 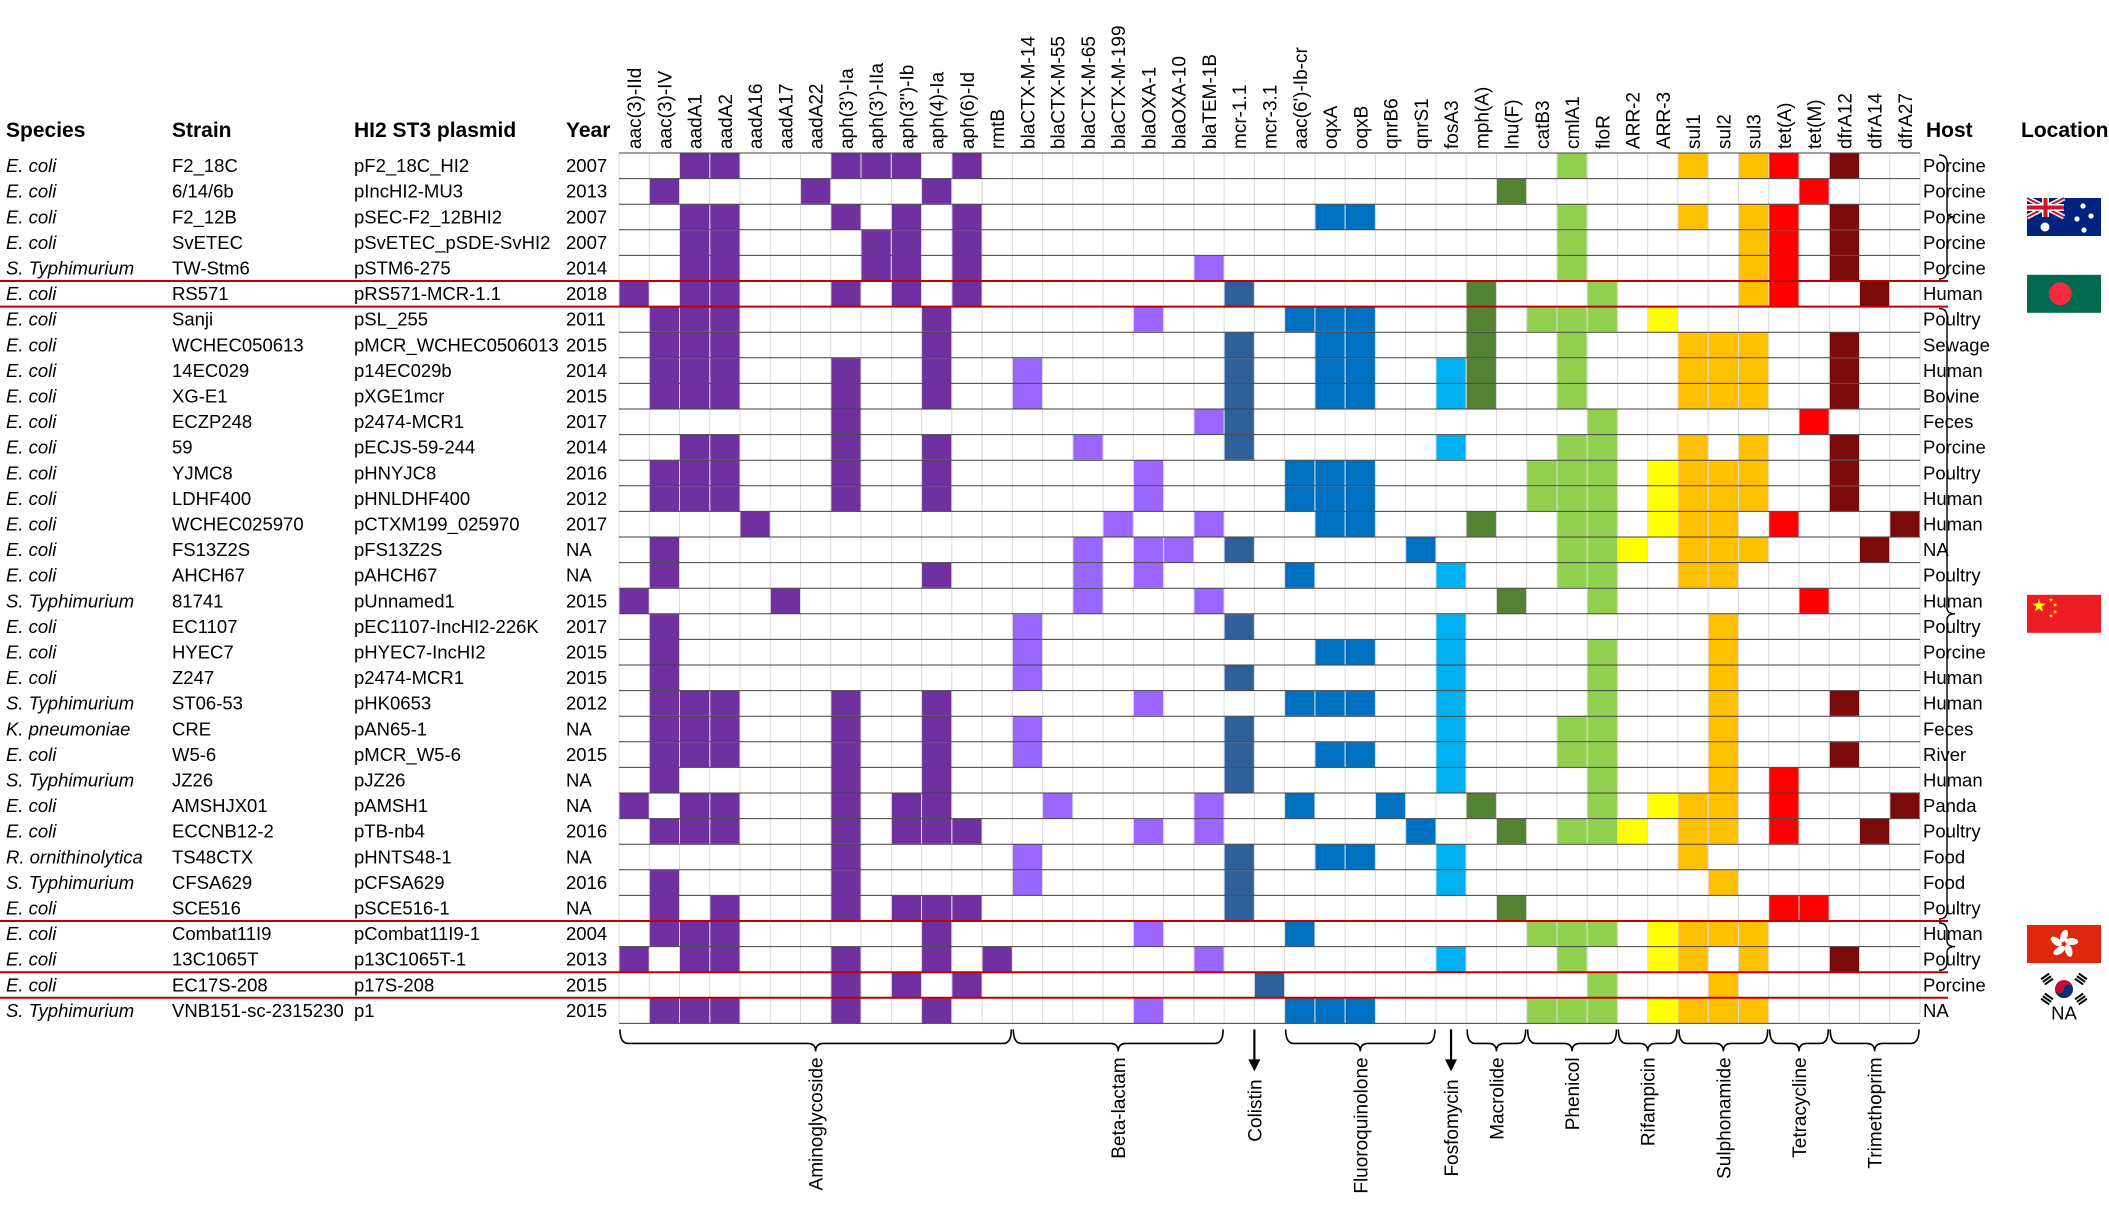 I want to click on cell-ec1107-fosa3, so click(x=1451, y=626).